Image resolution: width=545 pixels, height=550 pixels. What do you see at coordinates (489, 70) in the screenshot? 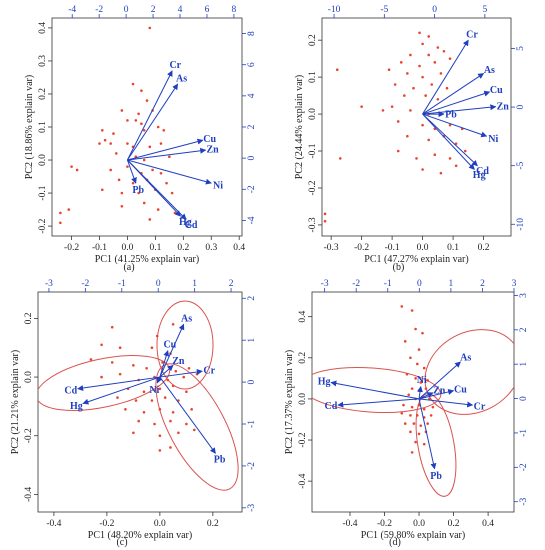
I see `loading-label-as: As` at bounding box center [489, 70].